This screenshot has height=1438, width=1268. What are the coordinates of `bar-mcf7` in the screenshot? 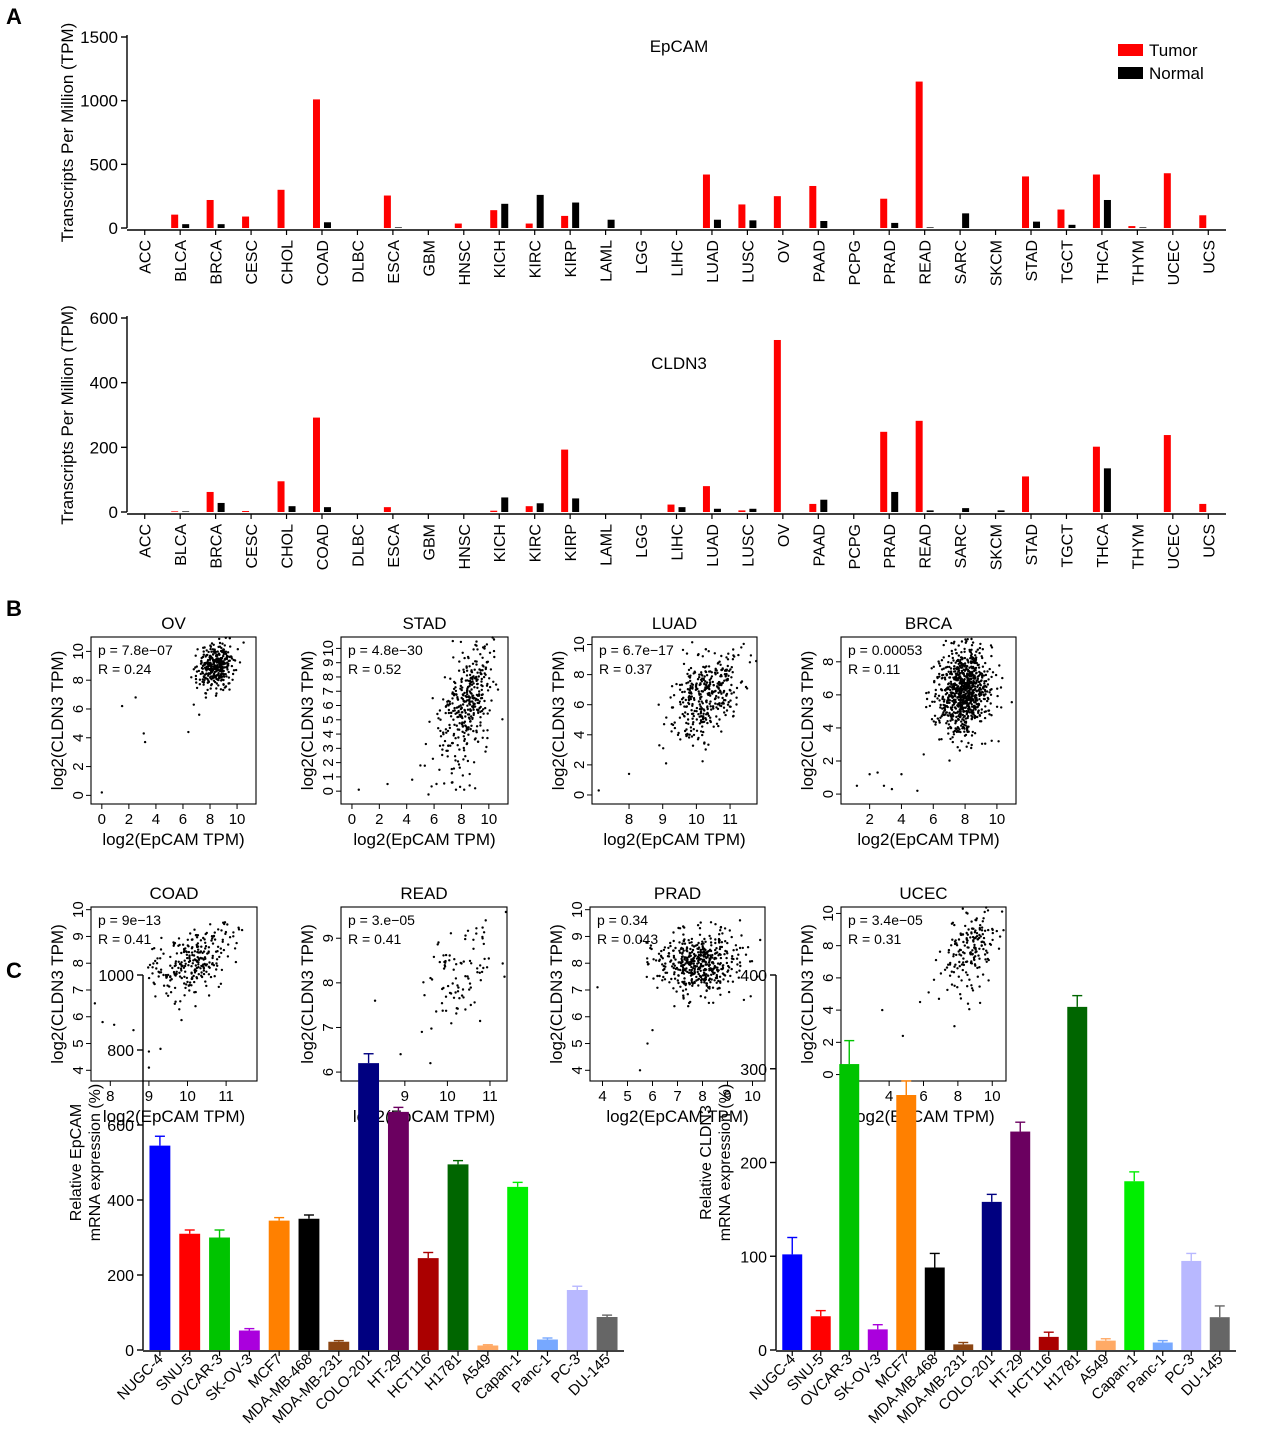 It's located at (279, 1285).